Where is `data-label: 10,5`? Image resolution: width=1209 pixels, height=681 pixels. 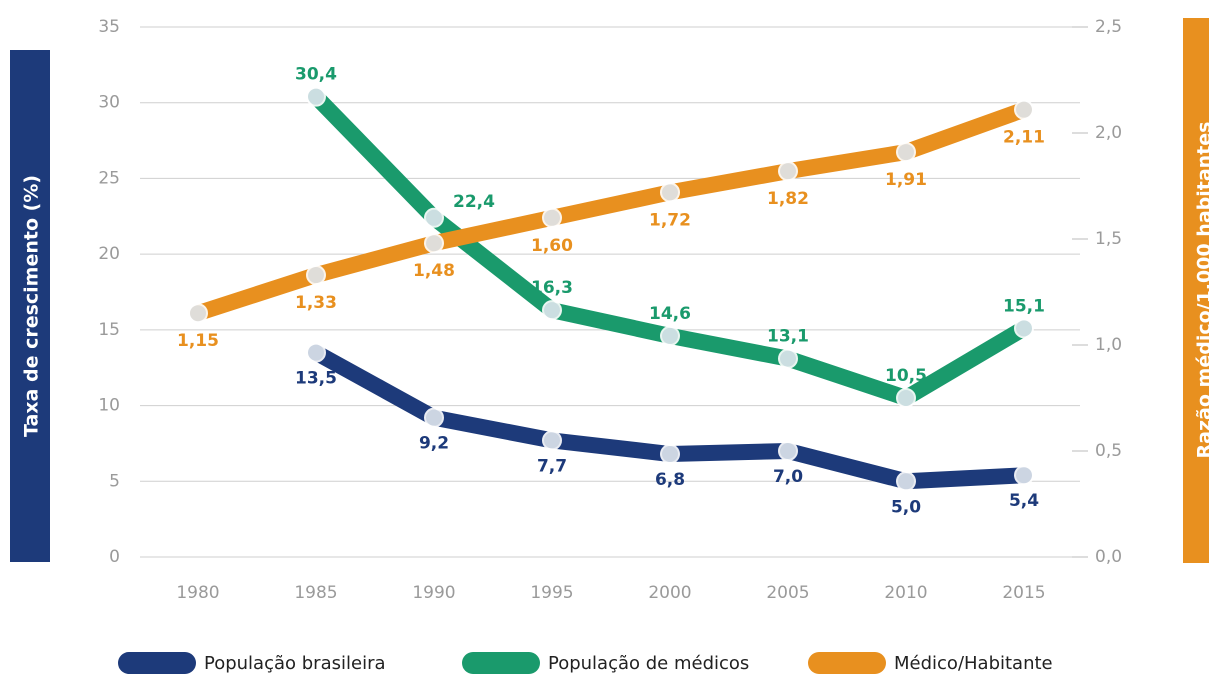 data-label: 10,5 is located at coordinates (906, 376).